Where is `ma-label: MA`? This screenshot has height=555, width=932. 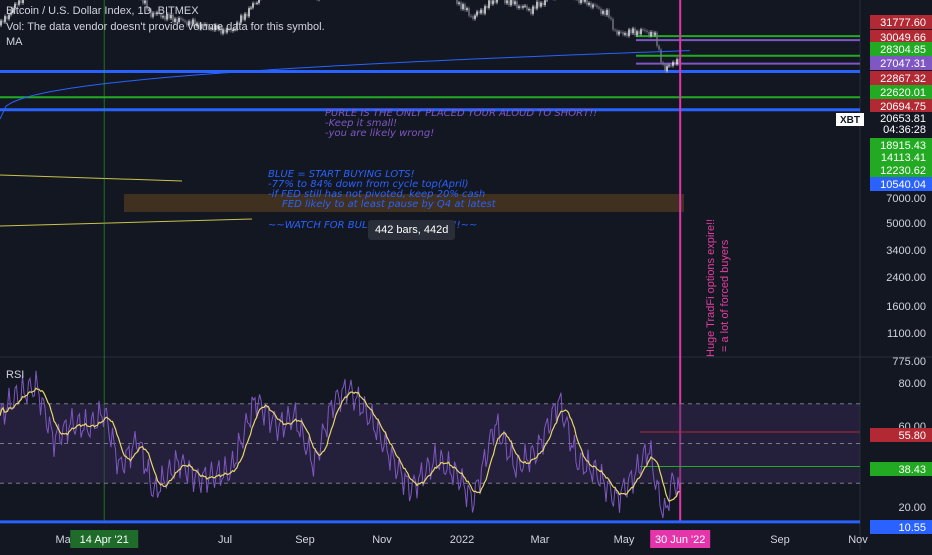
ma-label: MA is located at coordinates (14, 42).